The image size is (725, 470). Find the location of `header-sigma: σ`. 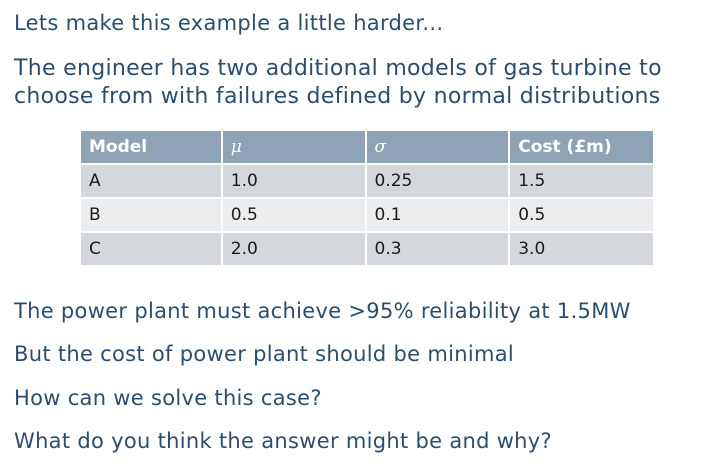

header-sigma: σ is located at coordinates (438, 148).